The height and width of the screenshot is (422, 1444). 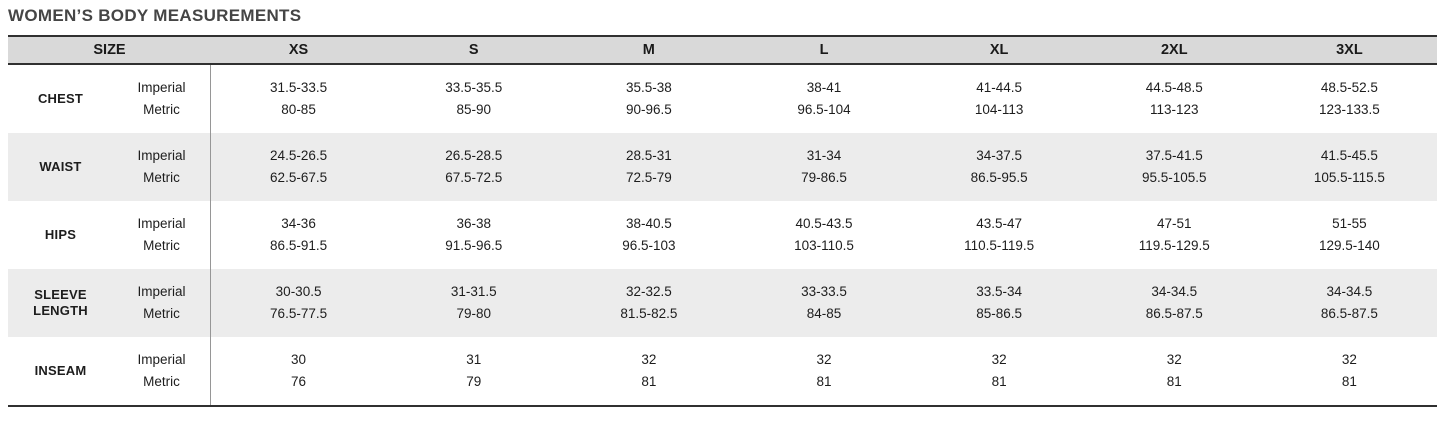 I want to click on imperial-value: 31-31.5, so click(x=473, y=291).